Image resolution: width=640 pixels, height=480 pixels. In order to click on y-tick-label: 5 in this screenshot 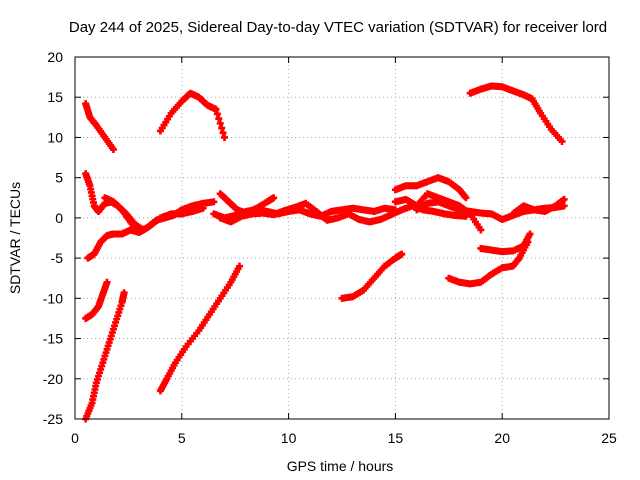, I will do `click(59, 178)`.